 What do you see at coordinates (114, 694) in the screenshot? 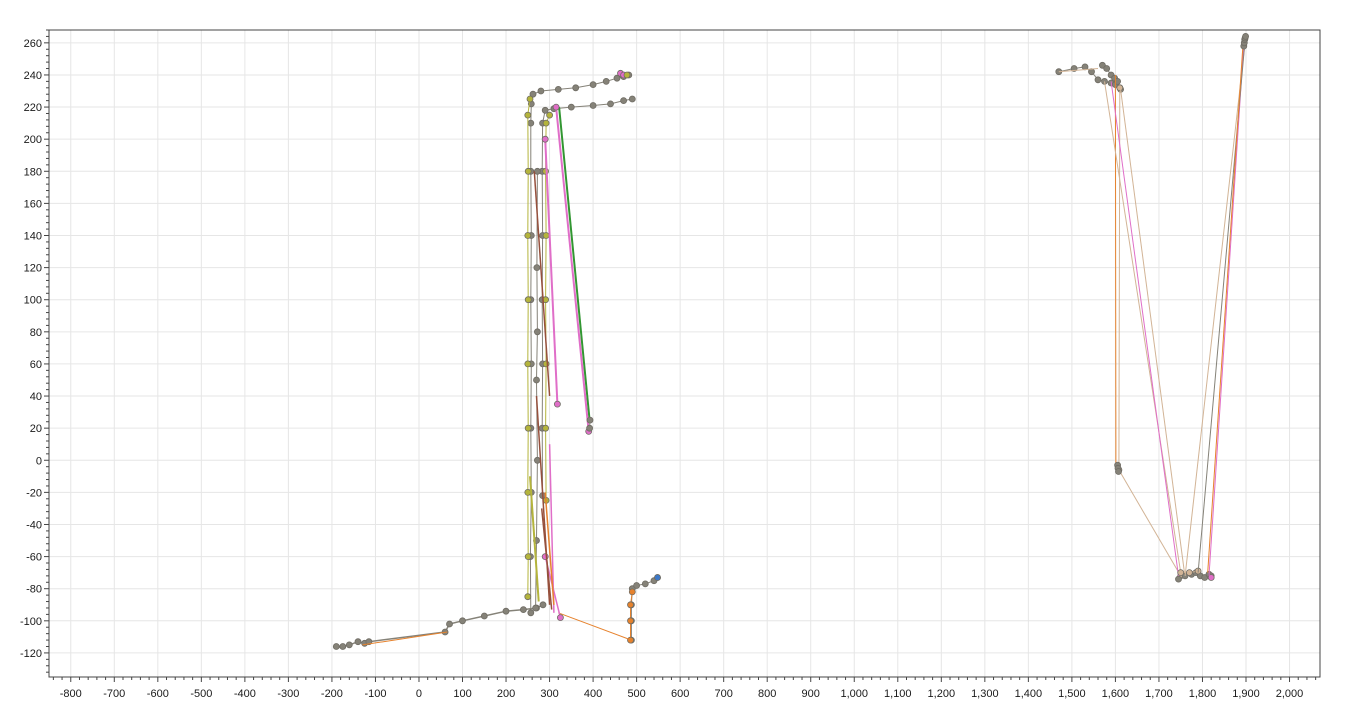
I see `x-tick-label: -700` at bounding box center [114, 694].